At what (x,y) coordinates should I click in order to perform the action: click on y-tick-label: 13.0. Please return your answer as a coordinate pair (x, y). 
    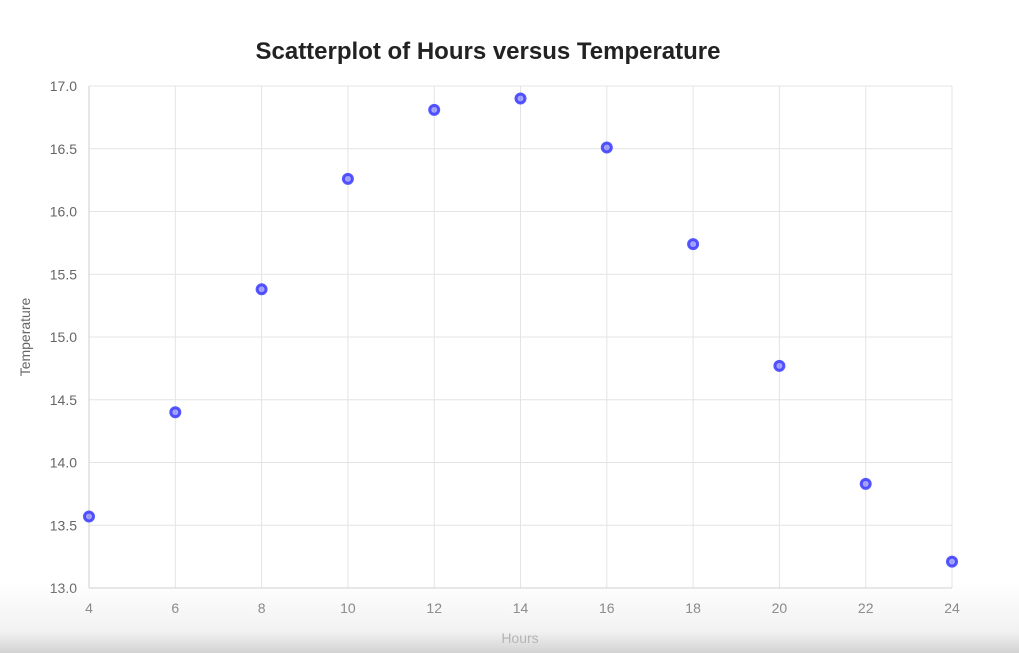
    Looking at the image, I should click on (63, 588).